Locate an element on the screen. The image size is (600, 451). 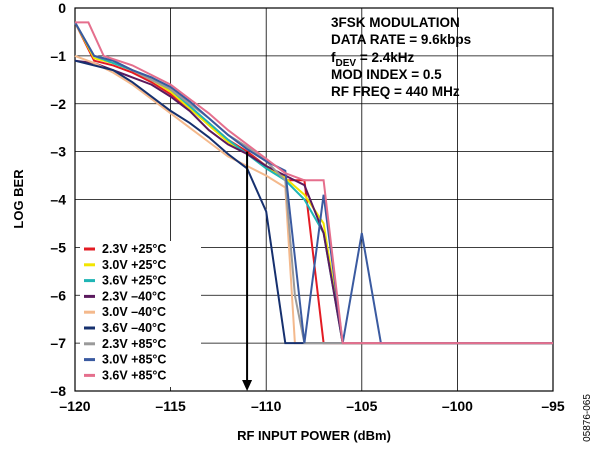
y-tick-label: –3 is located at coordinates (58, 152).